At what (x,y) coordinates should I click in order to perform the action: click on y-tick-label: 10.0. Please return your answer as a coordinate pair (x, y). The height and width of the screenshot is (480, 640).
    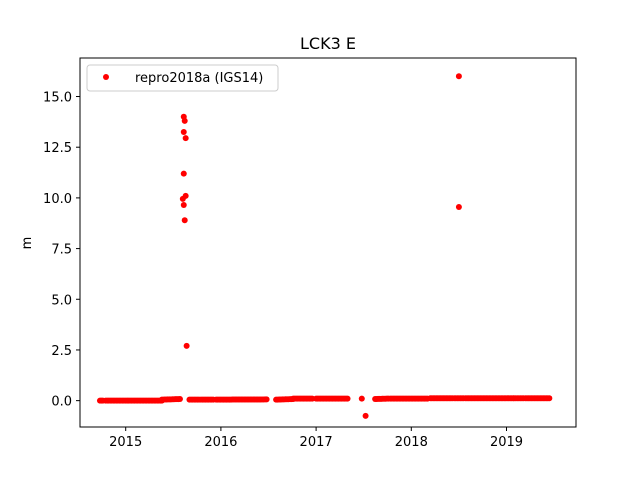
    Looking at the image, I should click on (57, 199).